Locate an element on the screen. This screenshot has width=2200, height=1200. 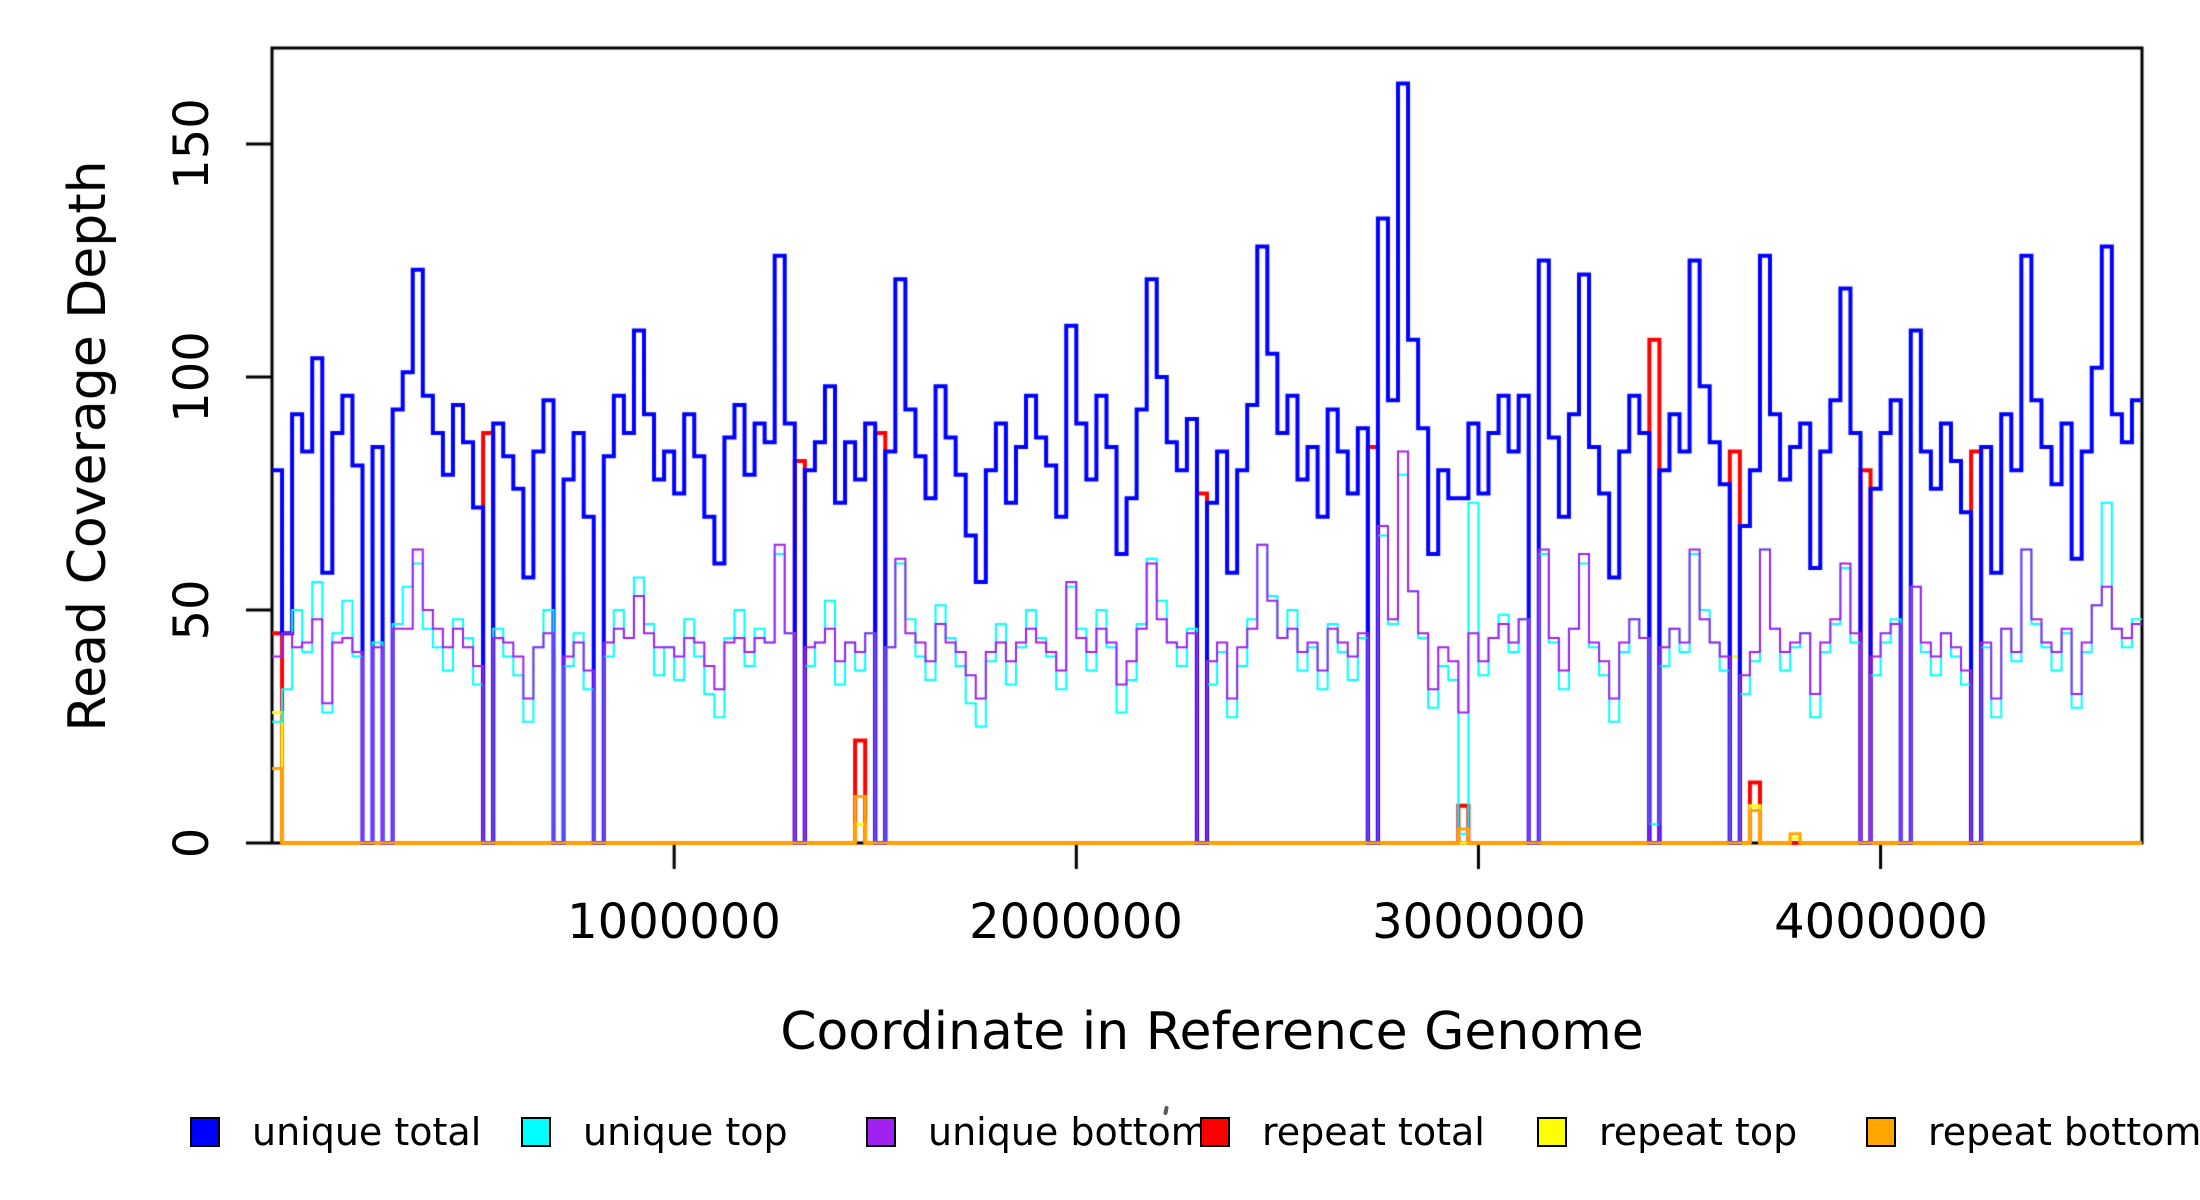
legend-label-unique-bottom: unique bottom is located at coordinates (1068, 1132).